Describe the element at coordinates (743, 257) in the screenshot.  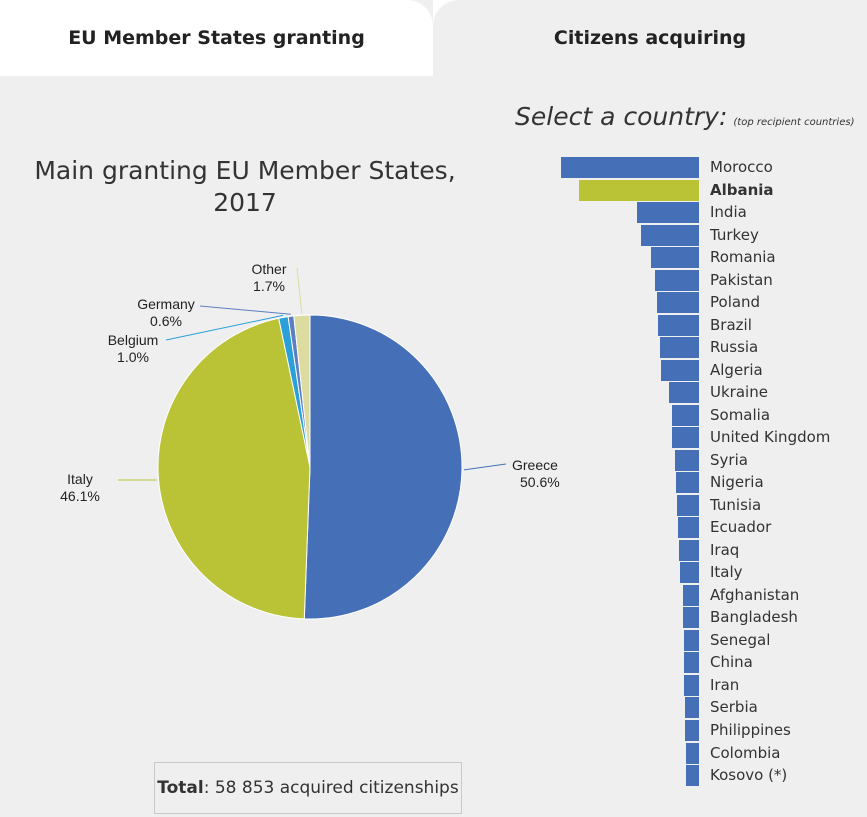
I see `country-label: Romania` at that location.